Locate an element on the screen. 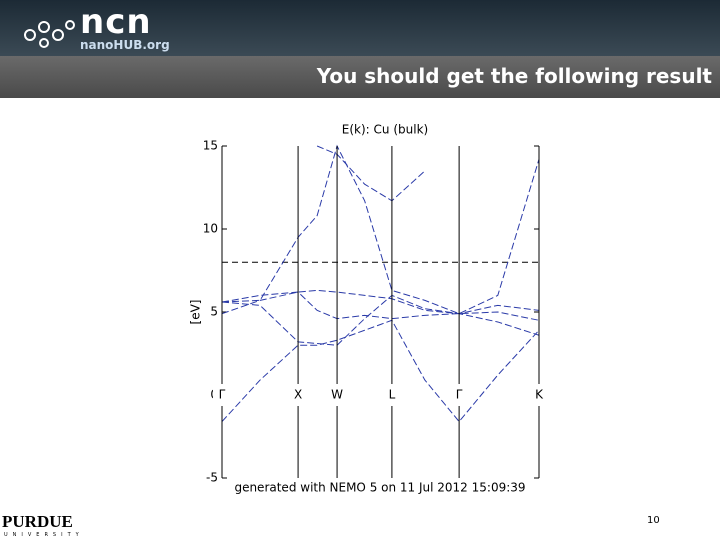 The width and height of the screenshot is (720, 540). page-number: 10 is located at coordinates (653, 520).